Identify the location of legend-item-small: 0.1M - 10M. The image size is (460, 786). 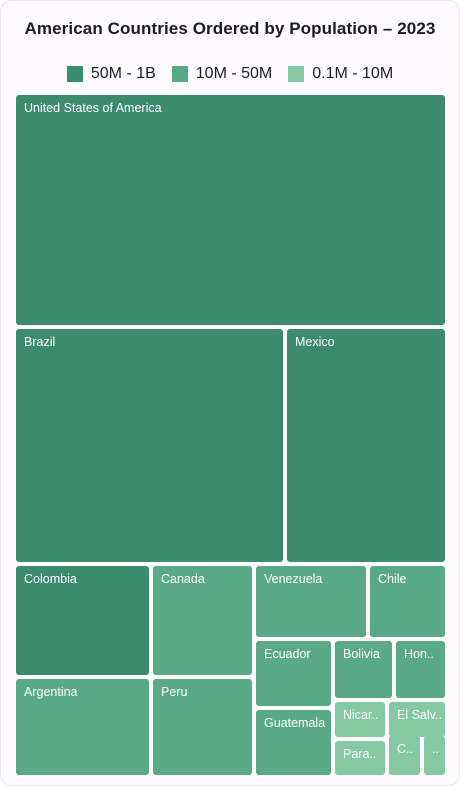
(340, 74).